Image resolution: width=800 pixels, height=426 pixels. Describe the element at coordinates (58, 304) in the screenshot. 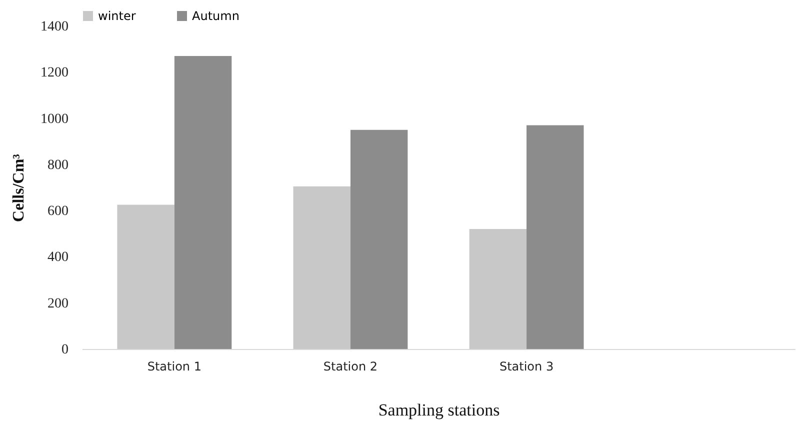

I see `y-tick-label: 200` at that location.